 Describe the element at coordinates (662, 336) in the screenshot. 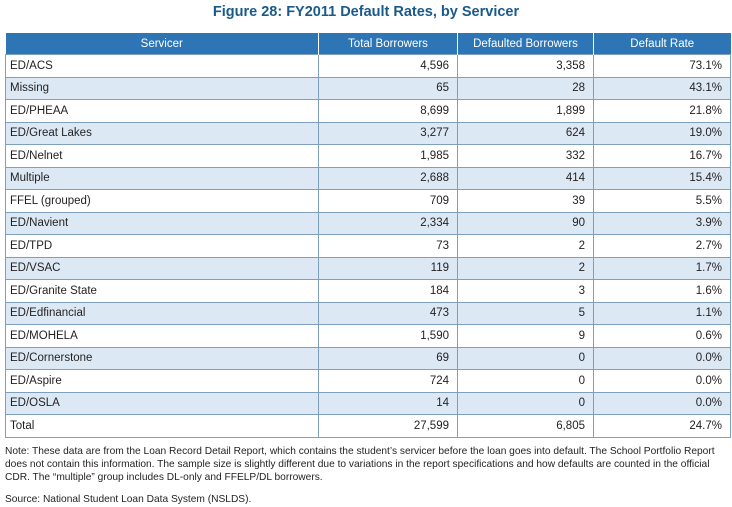

I see `cell-default-rate: 0.6%` at that location.